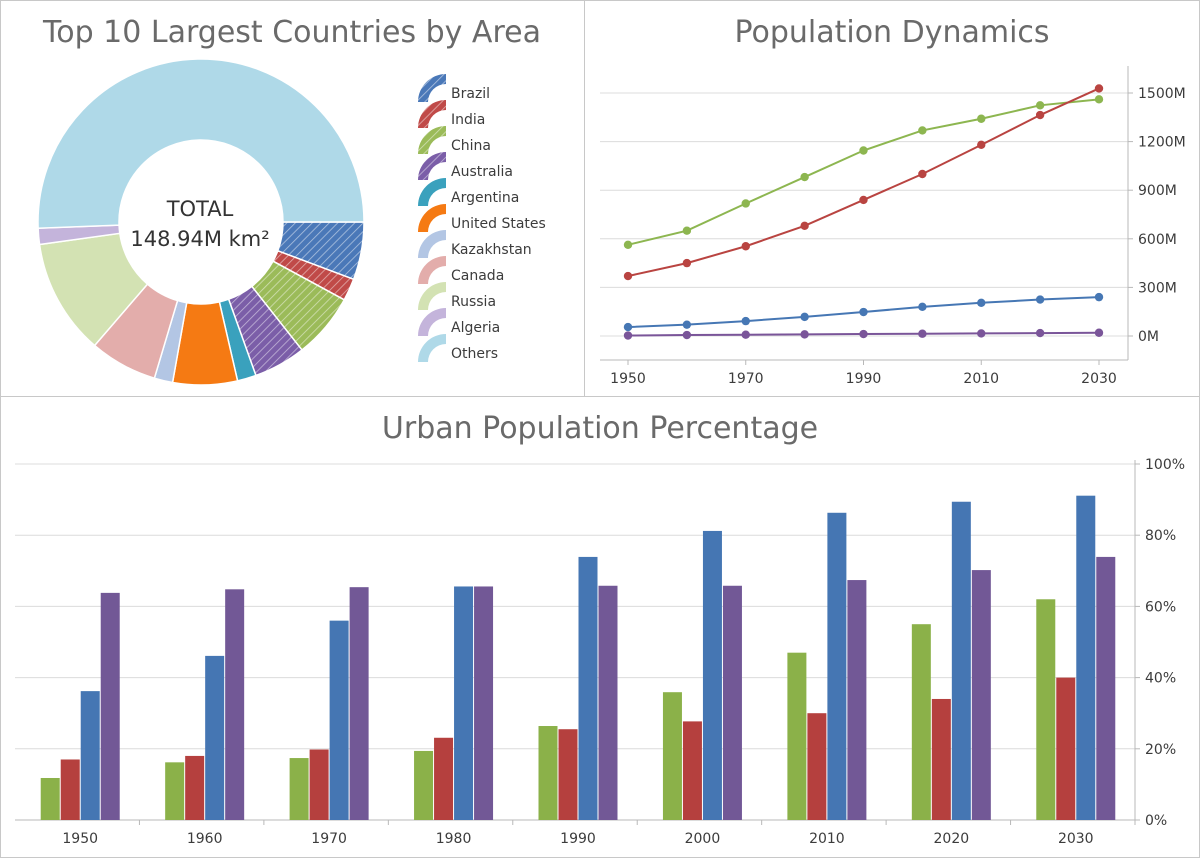 This screenshot has height=862, width=1200. I want to click on legend-item-australia: Australia, so click(465, 166).